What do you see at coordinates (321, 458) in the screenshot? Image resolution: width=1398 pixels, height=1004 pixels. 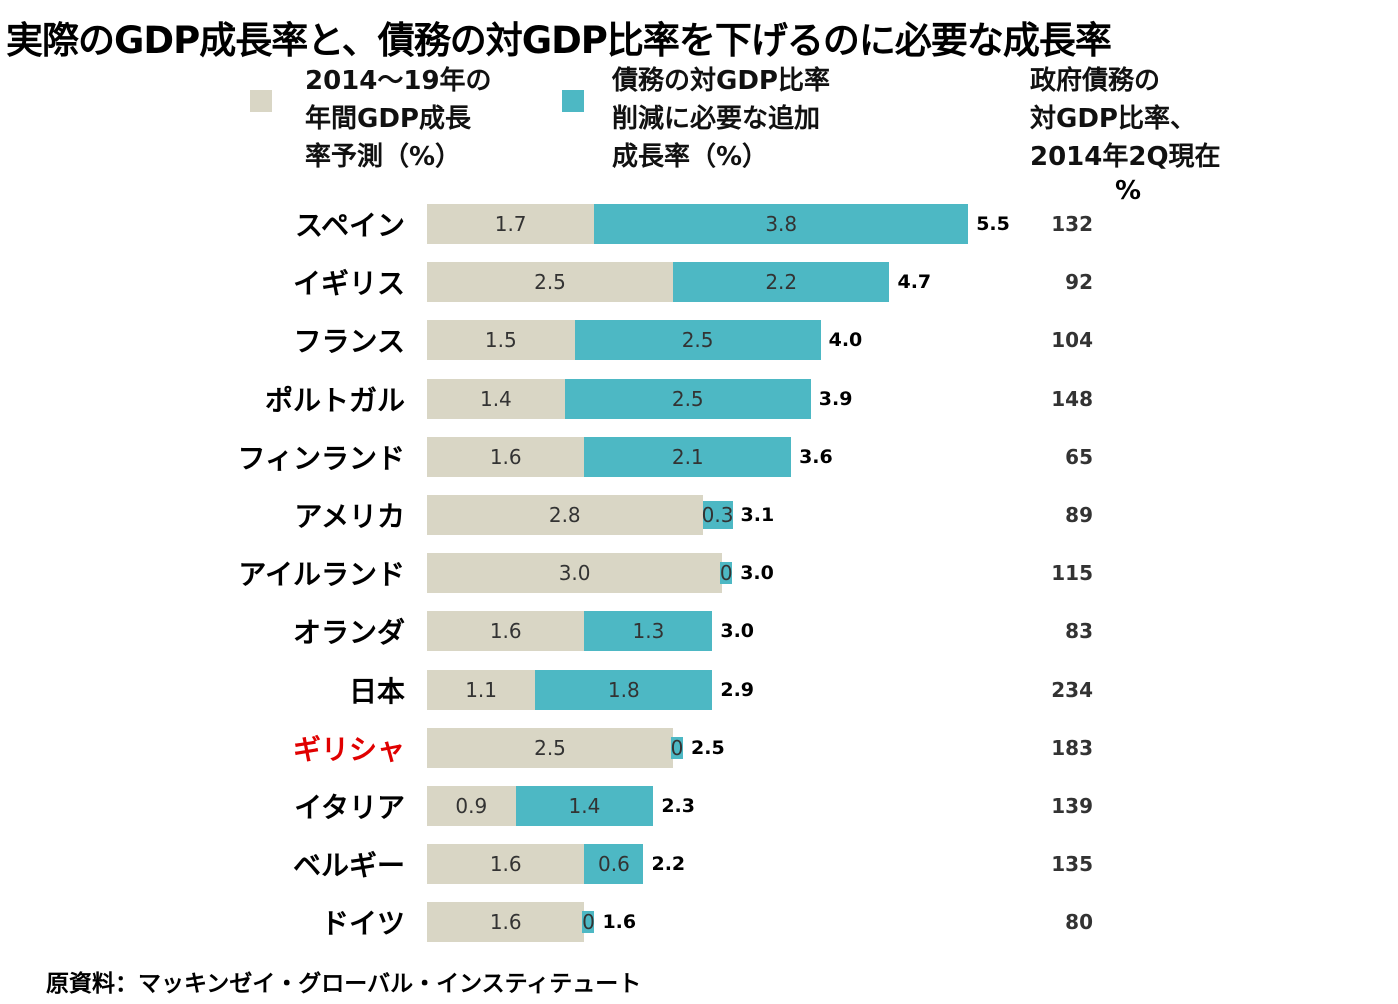 I see `category-label: フィンランド` at bounding box center [321, 458].